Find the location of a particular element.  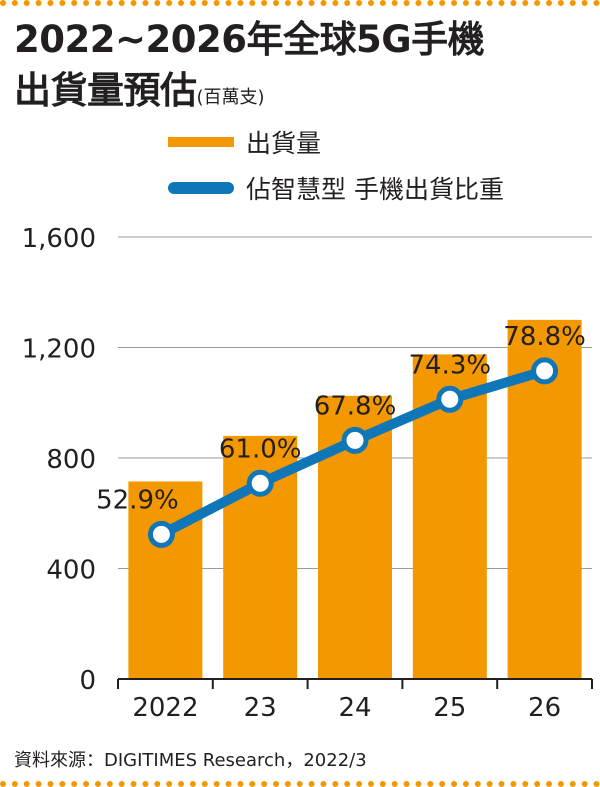

x-tick-label: 2022 is located at coordinates (165, 708).